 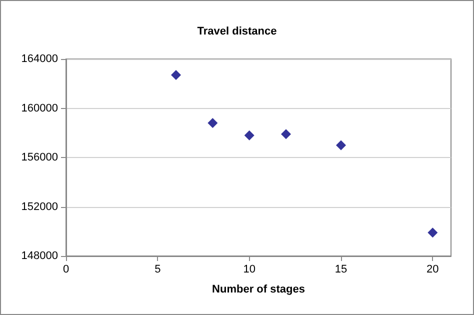 I want to click on x-axis-title: Number of stages, so click(x=258, y=290).